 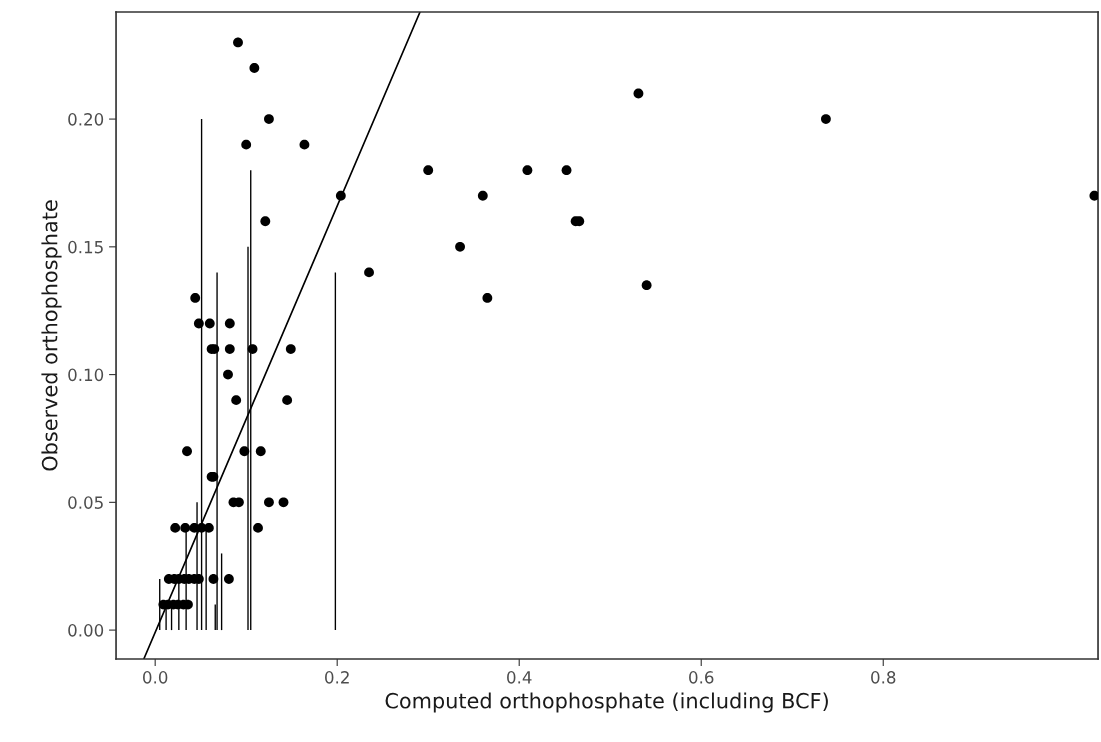 I want to click on y-tick-label: 0.05, so click(x=85, y=502).